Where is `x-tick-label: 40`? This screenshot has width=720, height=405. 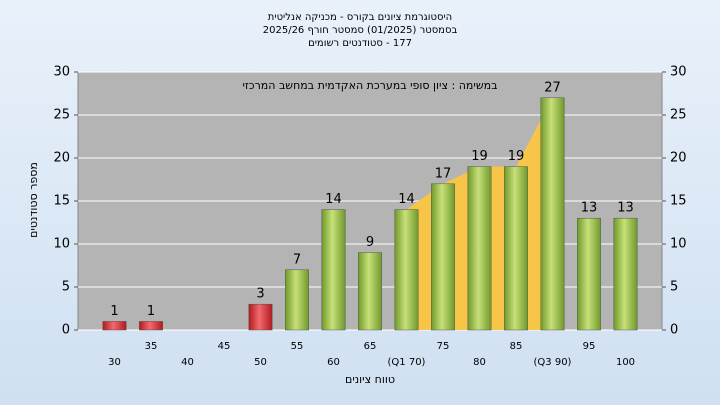
x-tick-label: 40 is located at coordinates (187, 362).